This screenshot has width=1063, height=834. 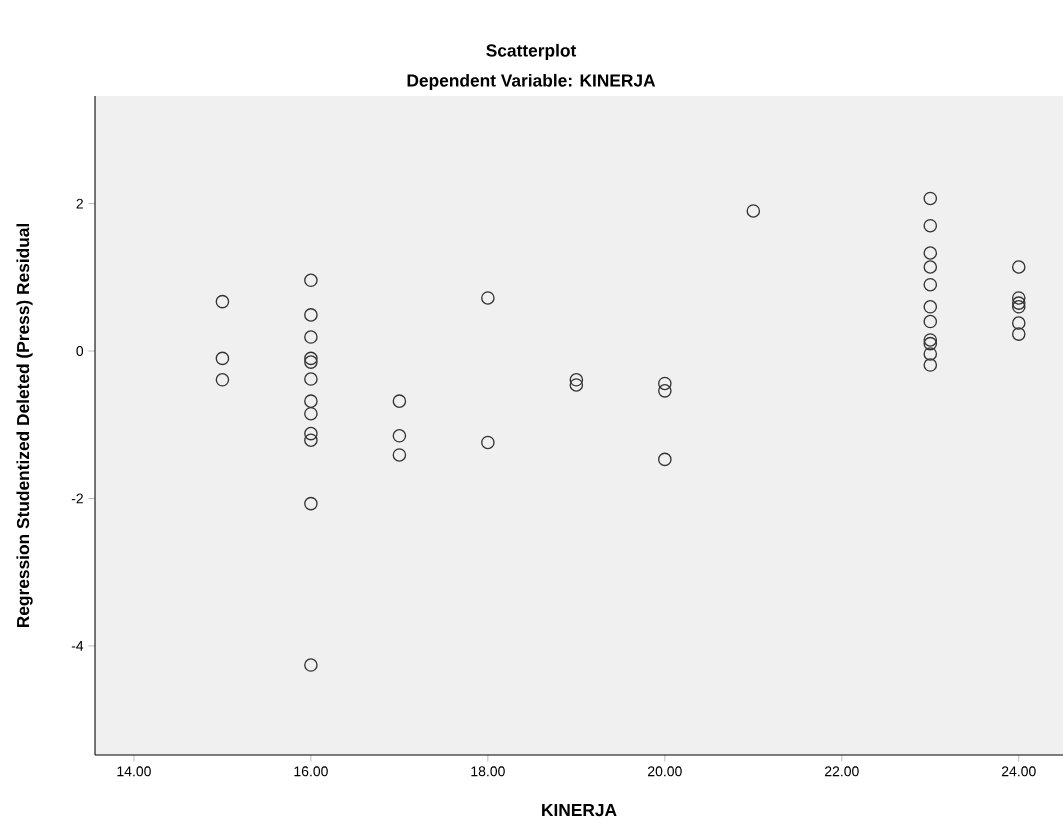 What do you see at coordinates (134, 771) in the screenshot?
I see `x-tick-label: 14.00` at bounding box center [134, 771].